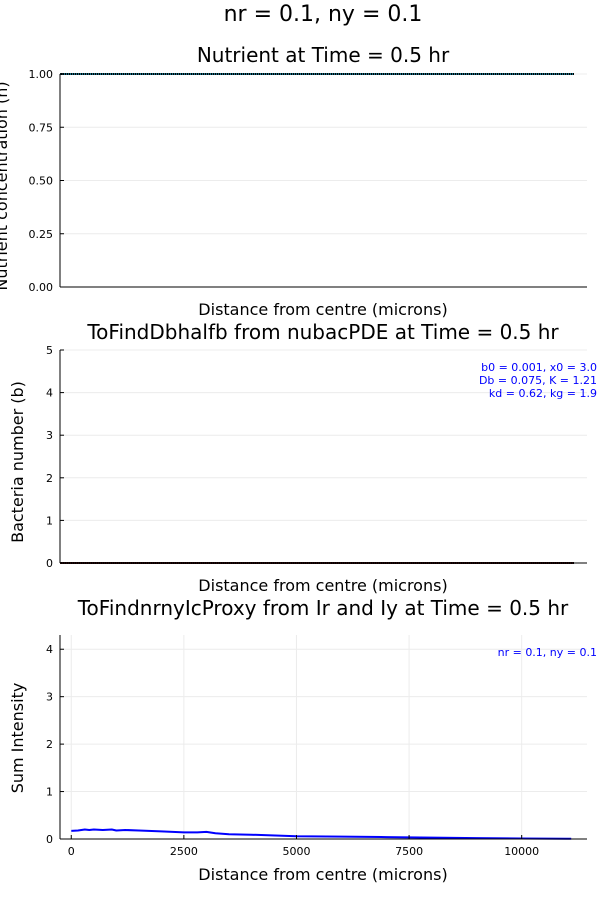 Image resolution: width=599 pixels, height=899 pixels. What do you see at coordinates (296, 851) in the screenshot?
I see `x-tick-label: 5000` at bounding box center [296, 851].